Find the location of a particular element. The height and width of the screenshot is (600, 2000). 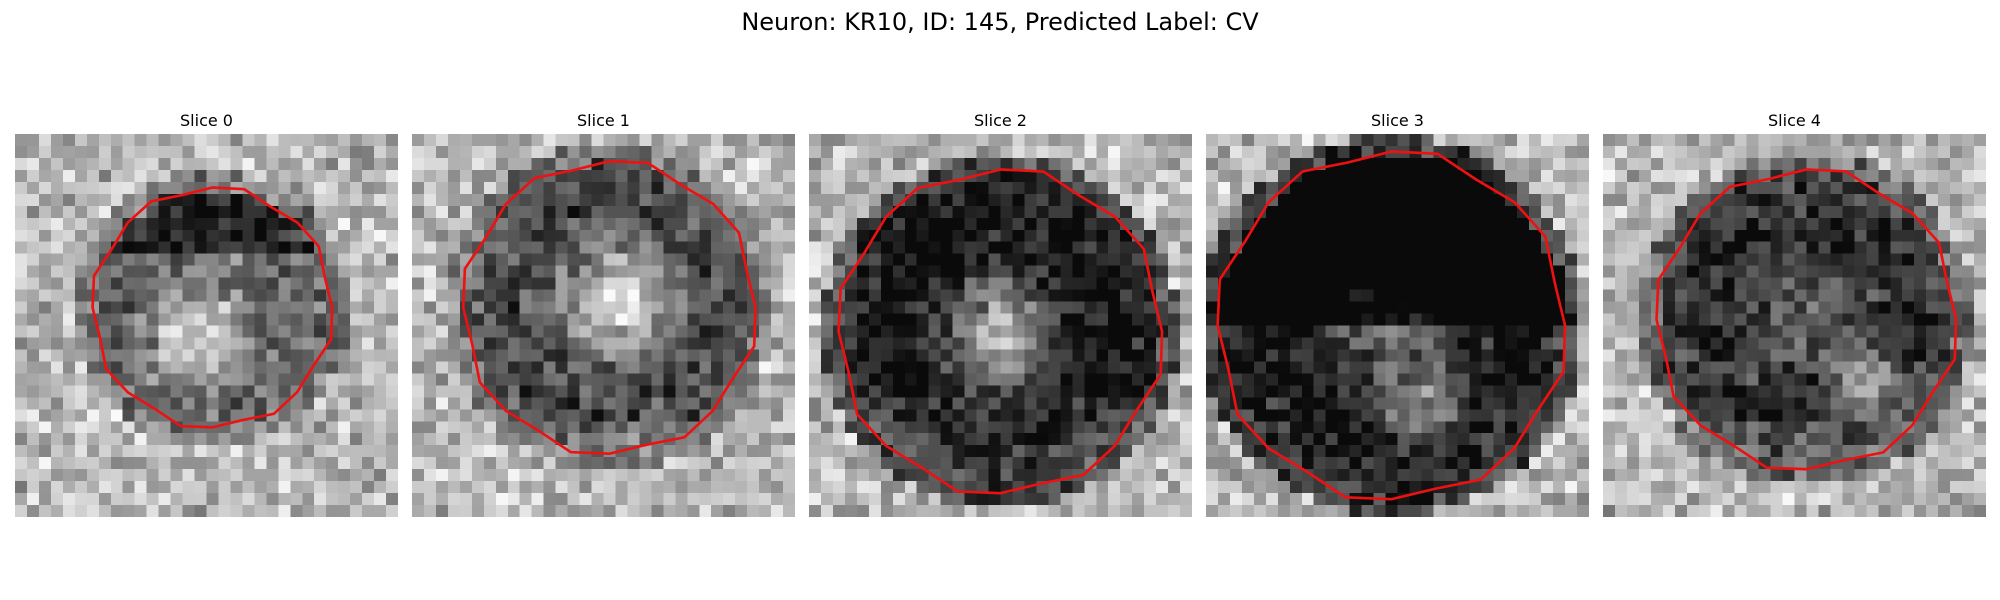

slice-panel-2: Slice 2 is located at coordinates (1000, 312).